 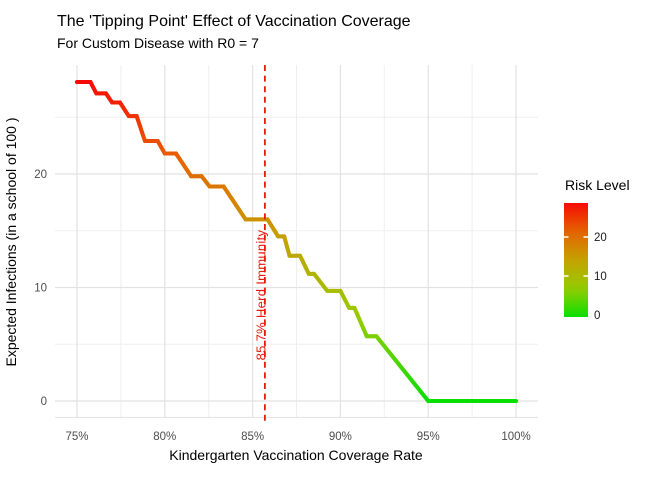 I want to click on legend-colorbar: 20 10 0, so click(x=585, y=262).